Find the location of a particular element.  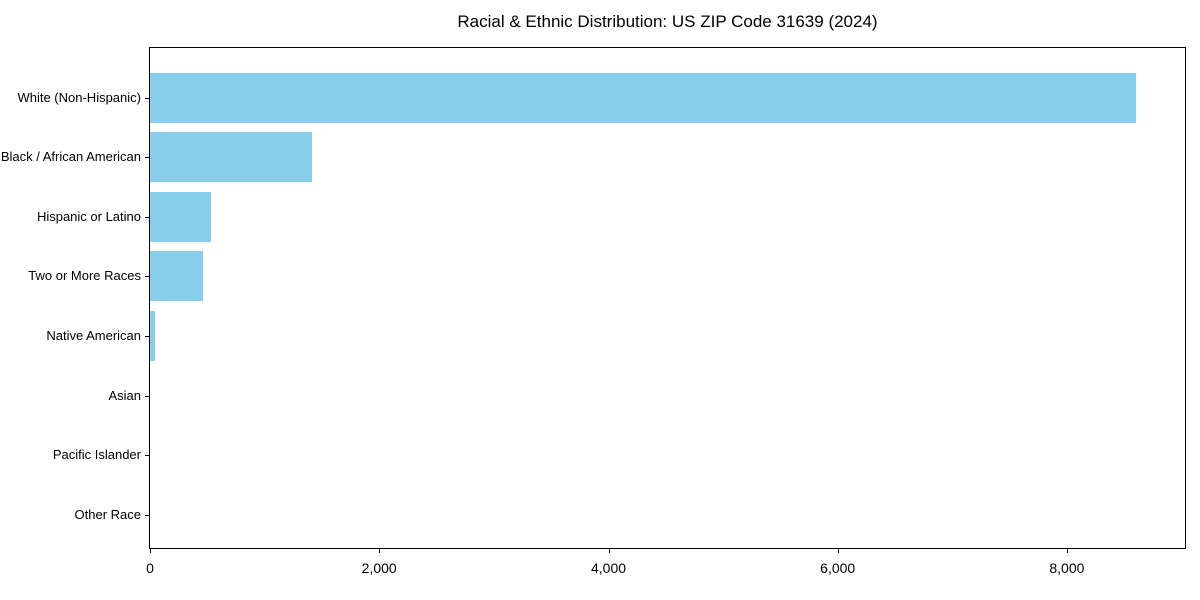

x-axis-tick-label: 6,000 is located at coordinates (838, 568).